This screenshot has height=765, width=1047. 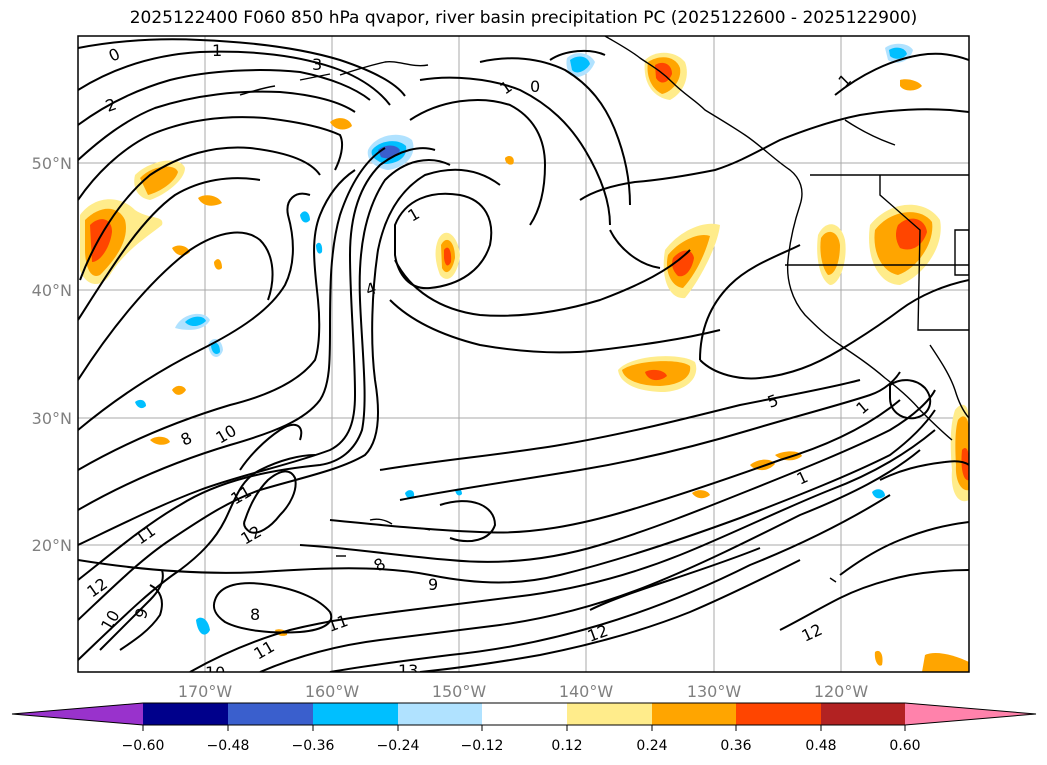 I want to click on lat-label-30n: 30°N, so click(x=52, y=418).